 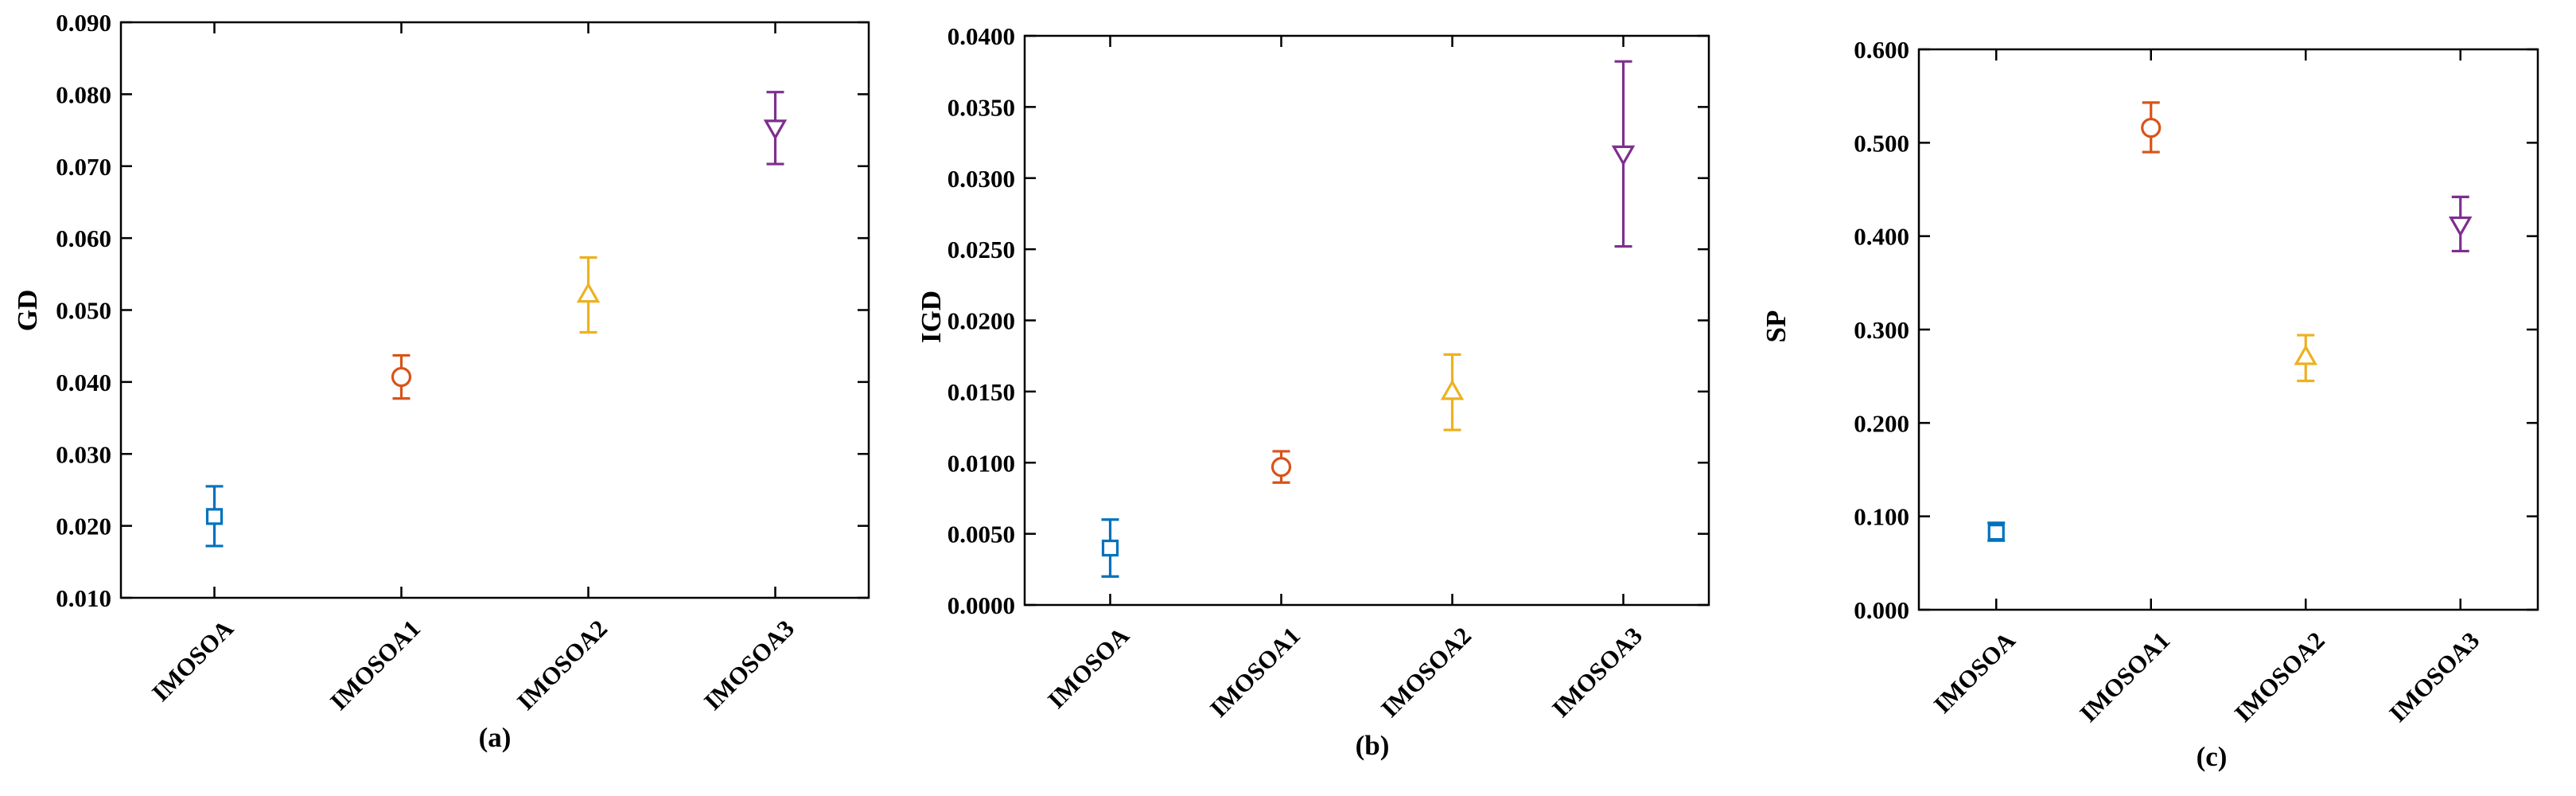 What do you see at coordinates (982, 392) in the screenshot?
I see `chart-2-y-tick-label: 0.0150` at bounding box center [982, 392].